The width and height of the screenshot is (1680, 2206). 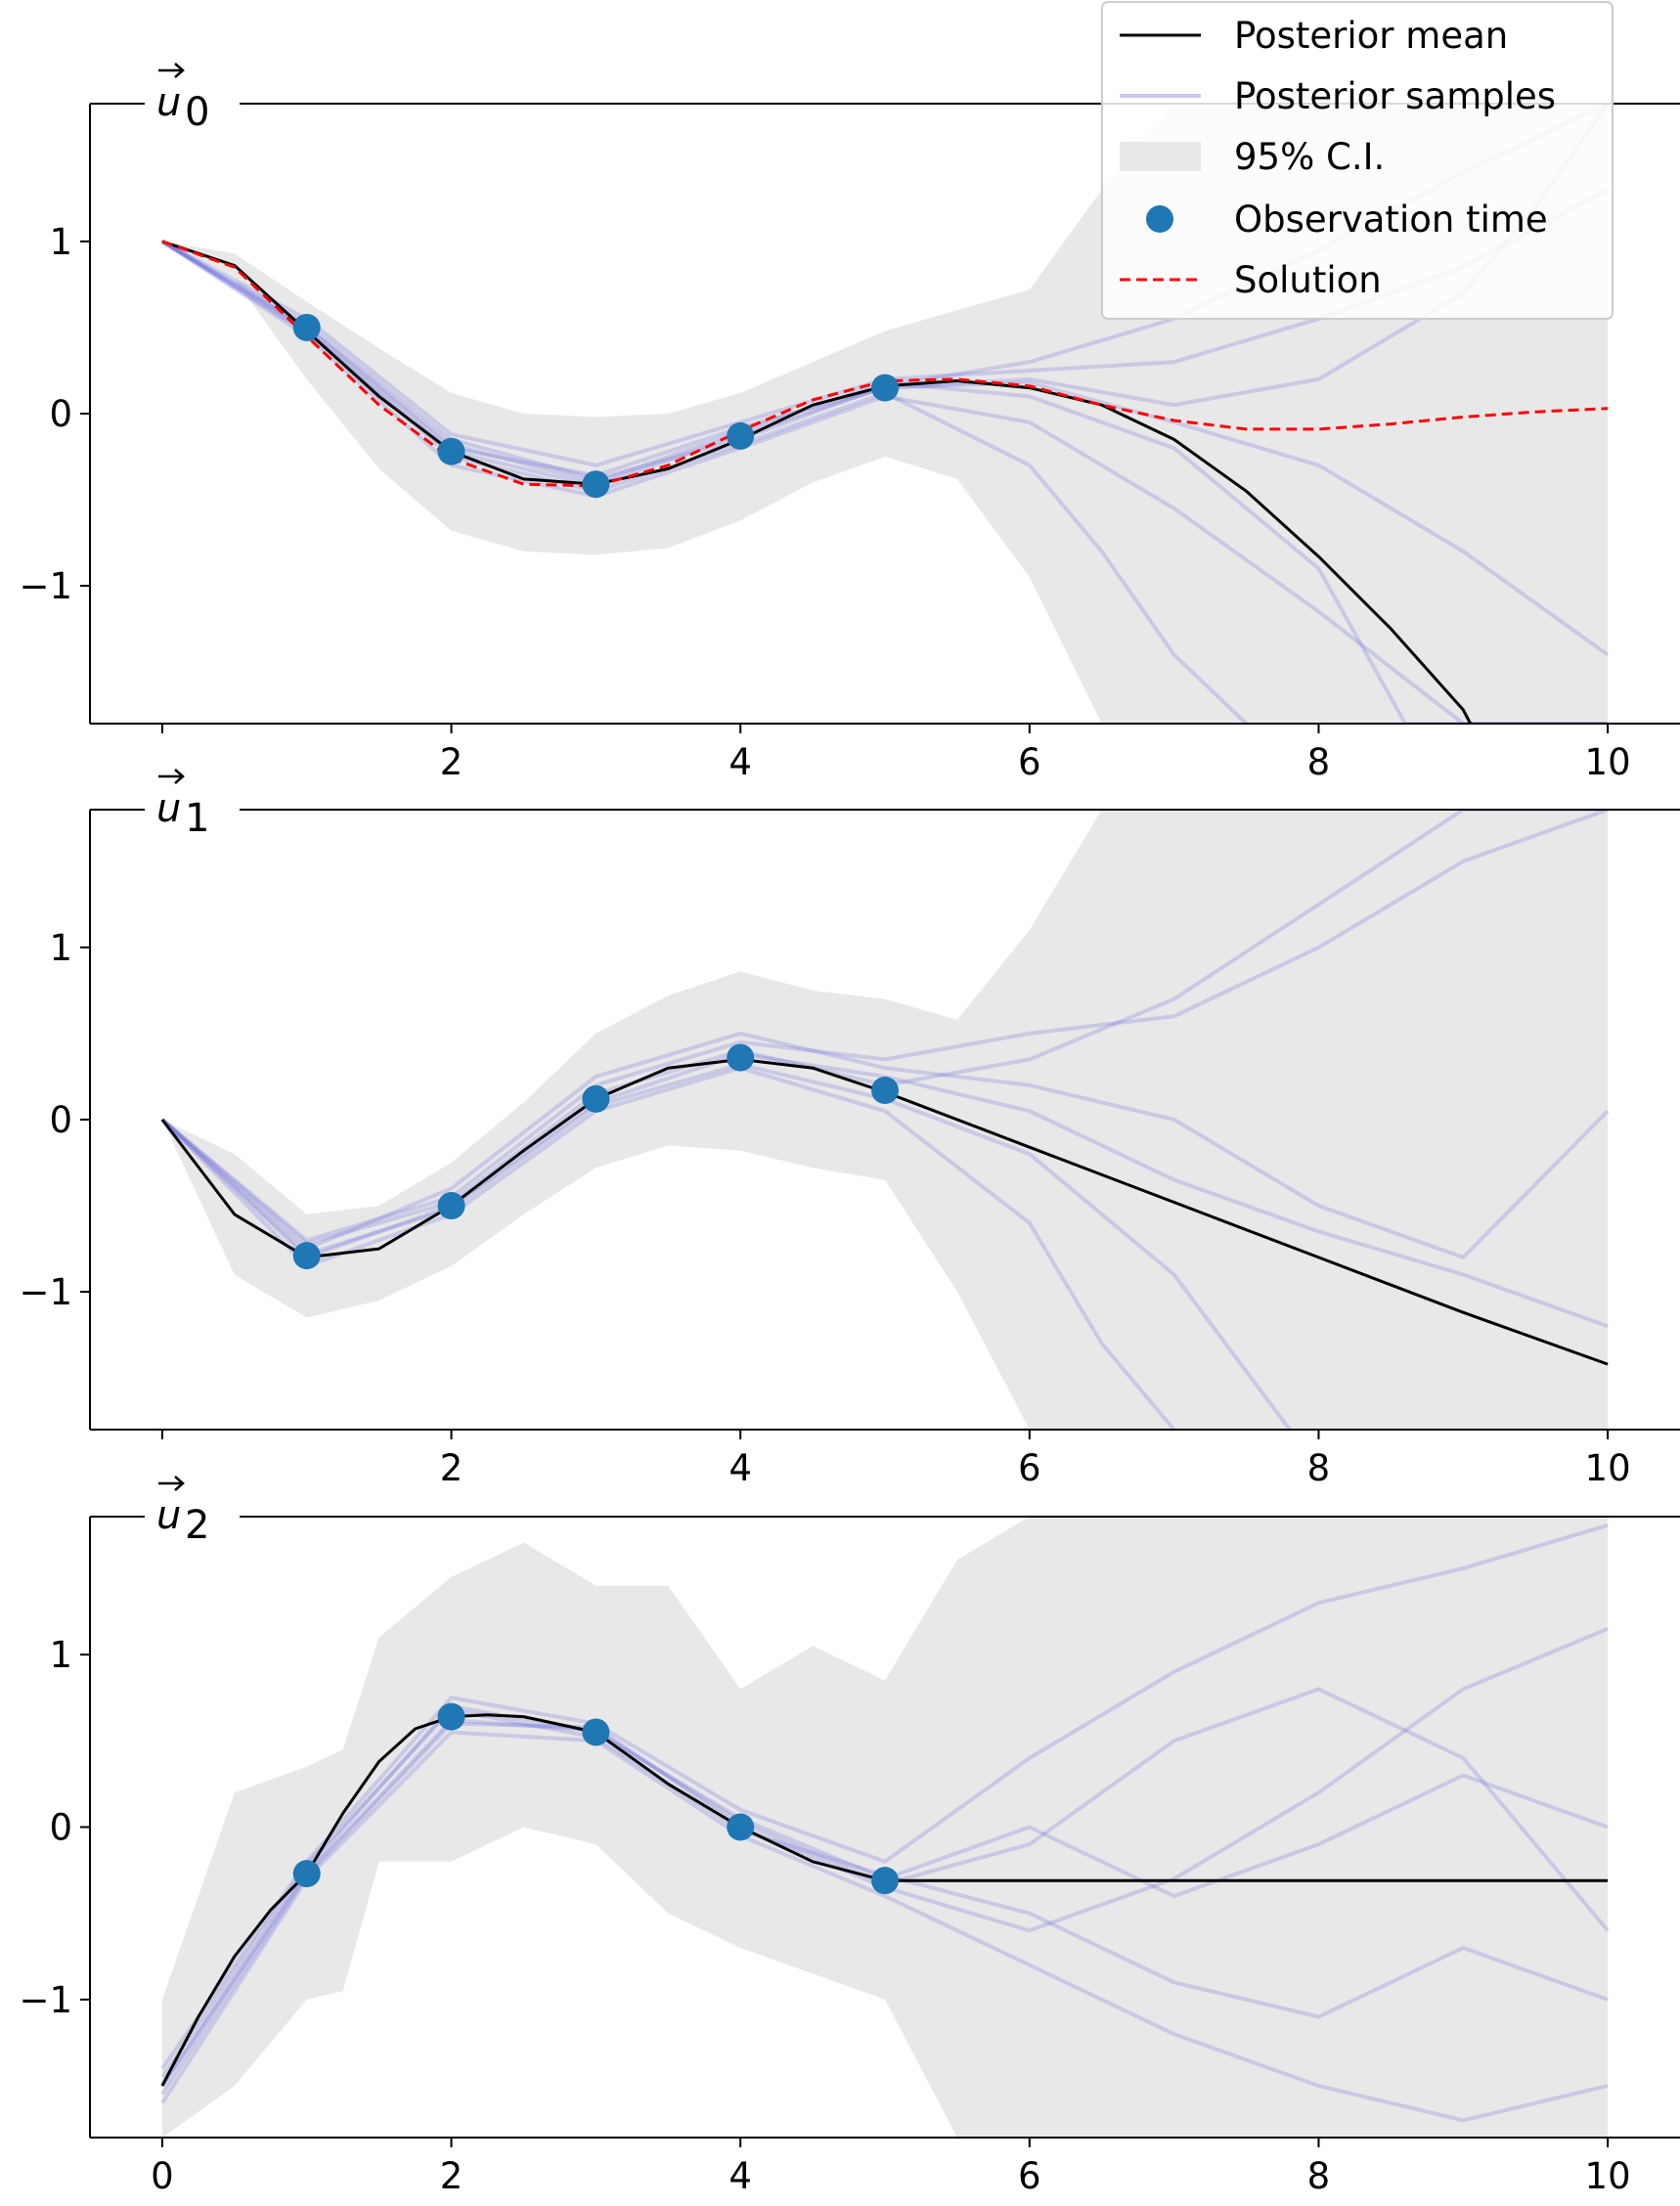 I want to click on legend-box, so click(x=1357, y=161).